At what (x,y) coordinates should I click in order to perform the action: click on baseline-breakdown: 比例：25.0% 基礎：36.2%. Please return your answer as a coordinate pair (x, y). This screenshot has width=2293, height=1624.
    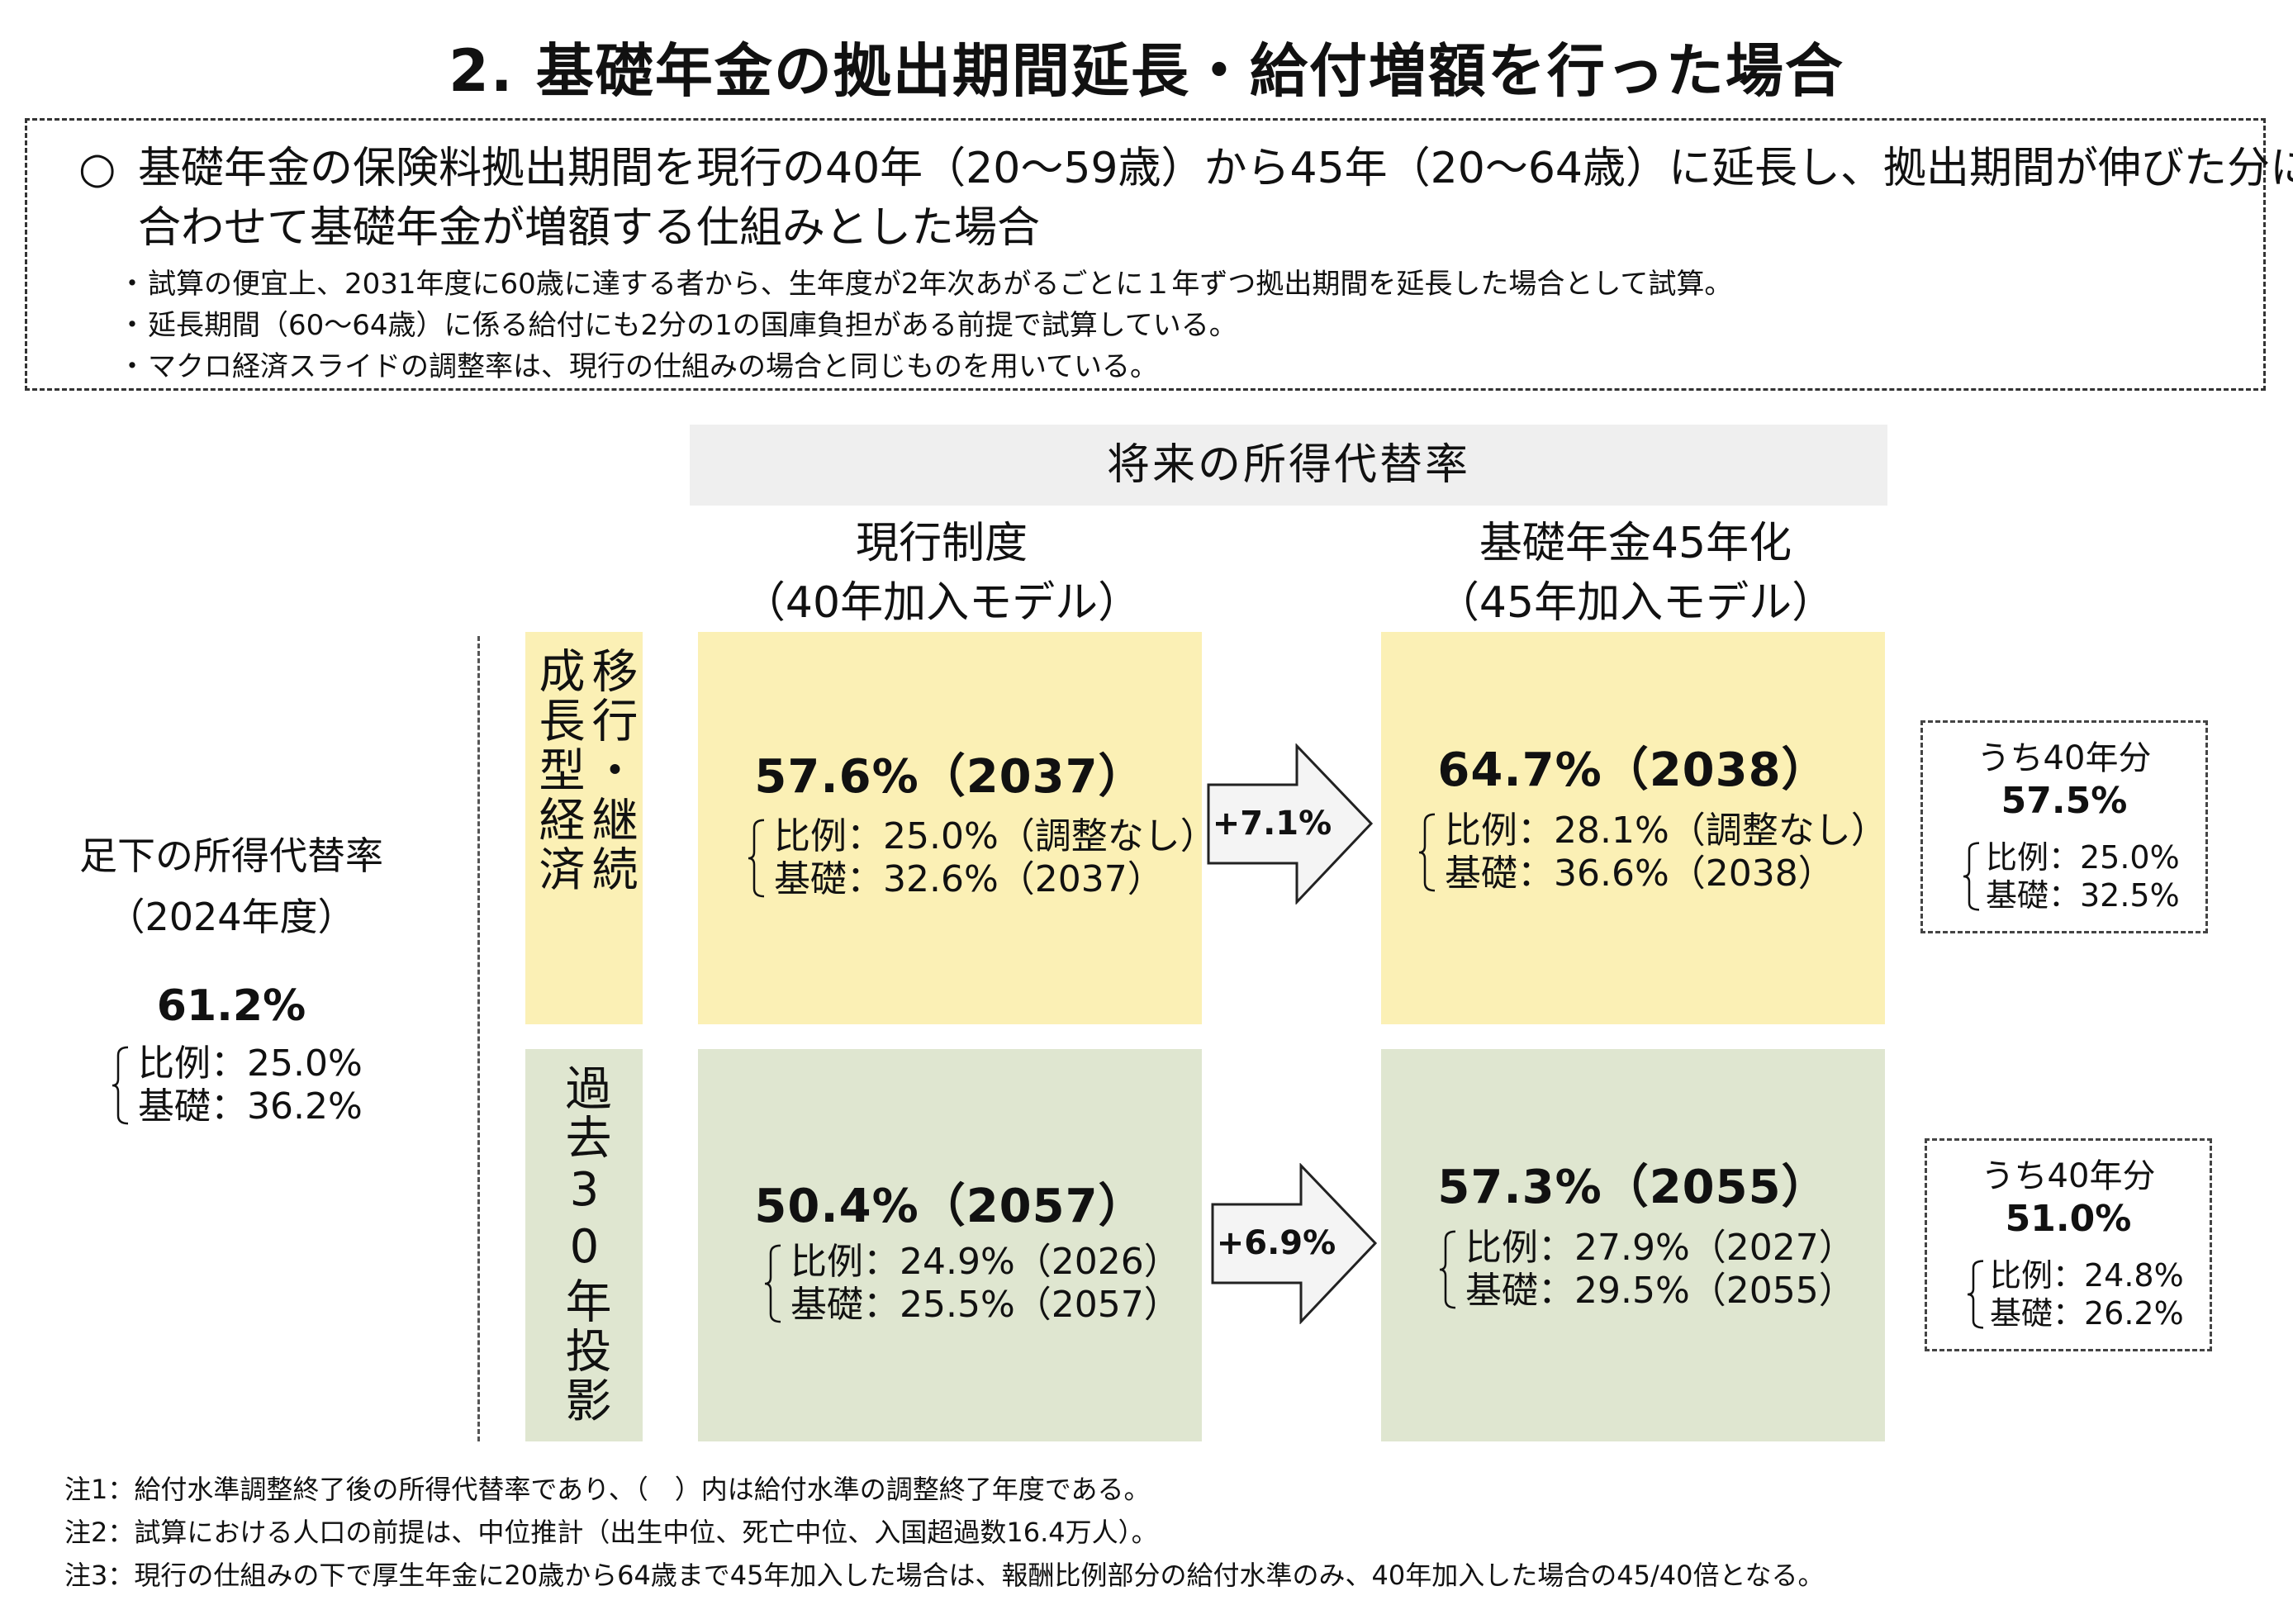
    Looking at the image, I should click on (238, 1085).